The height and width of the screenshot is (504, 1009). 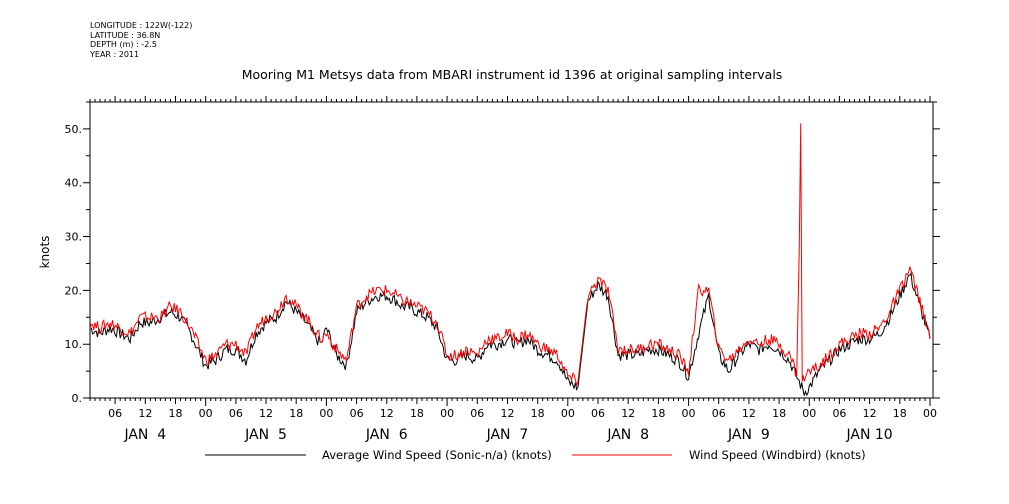 I want to click on legend-label-windbird: Wind Speed (Windbird) (knots), so click(x=777, y=455).